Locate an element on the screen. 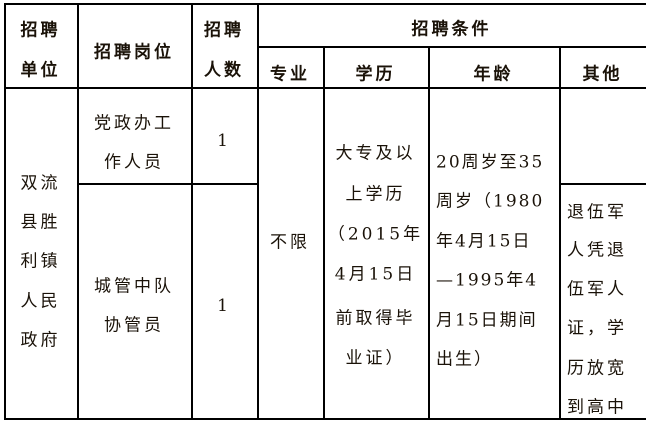  table-border-top is located at coordinates (325, 4).